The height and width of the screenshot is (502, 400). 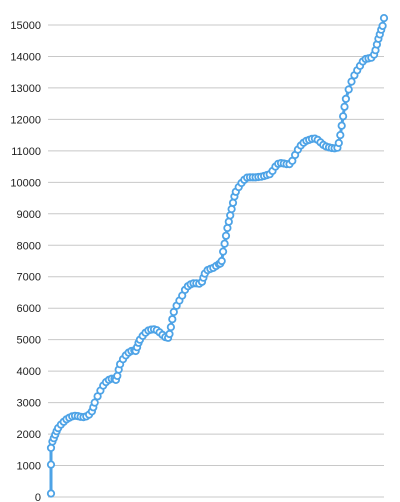 I want to click on y-tick-label: 10000, so click(x=25, y=183).